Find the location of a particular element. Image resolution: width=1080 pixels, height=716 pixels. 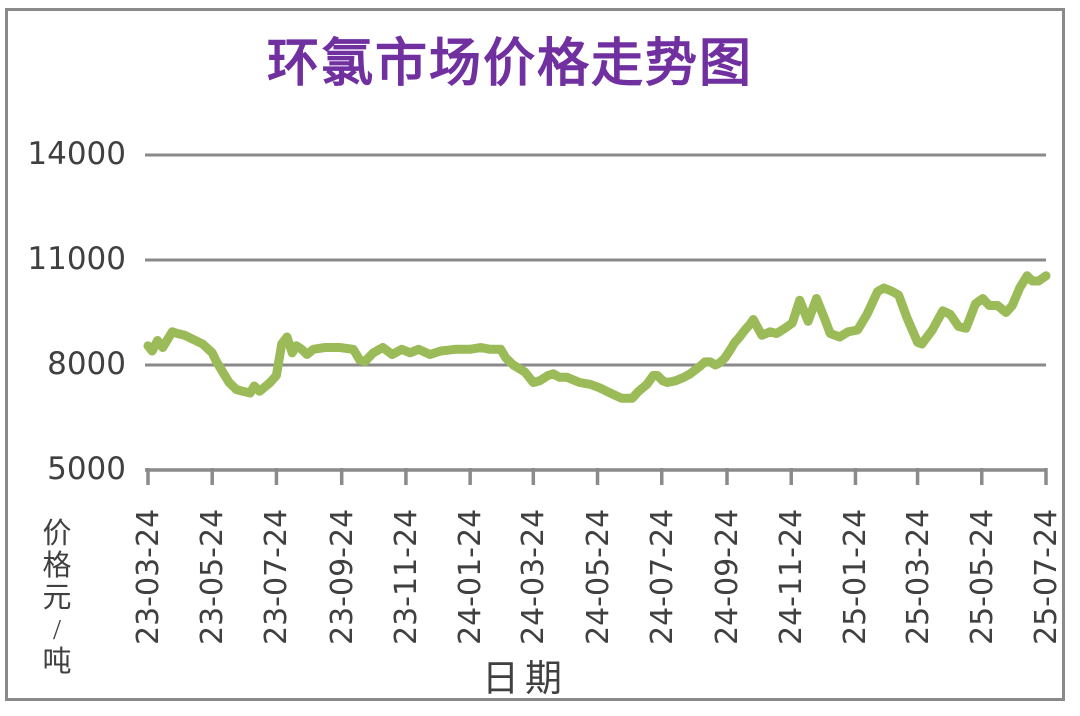

y-axis-title: 价 格 元 / 吨 is located at coordinates (57, 598).